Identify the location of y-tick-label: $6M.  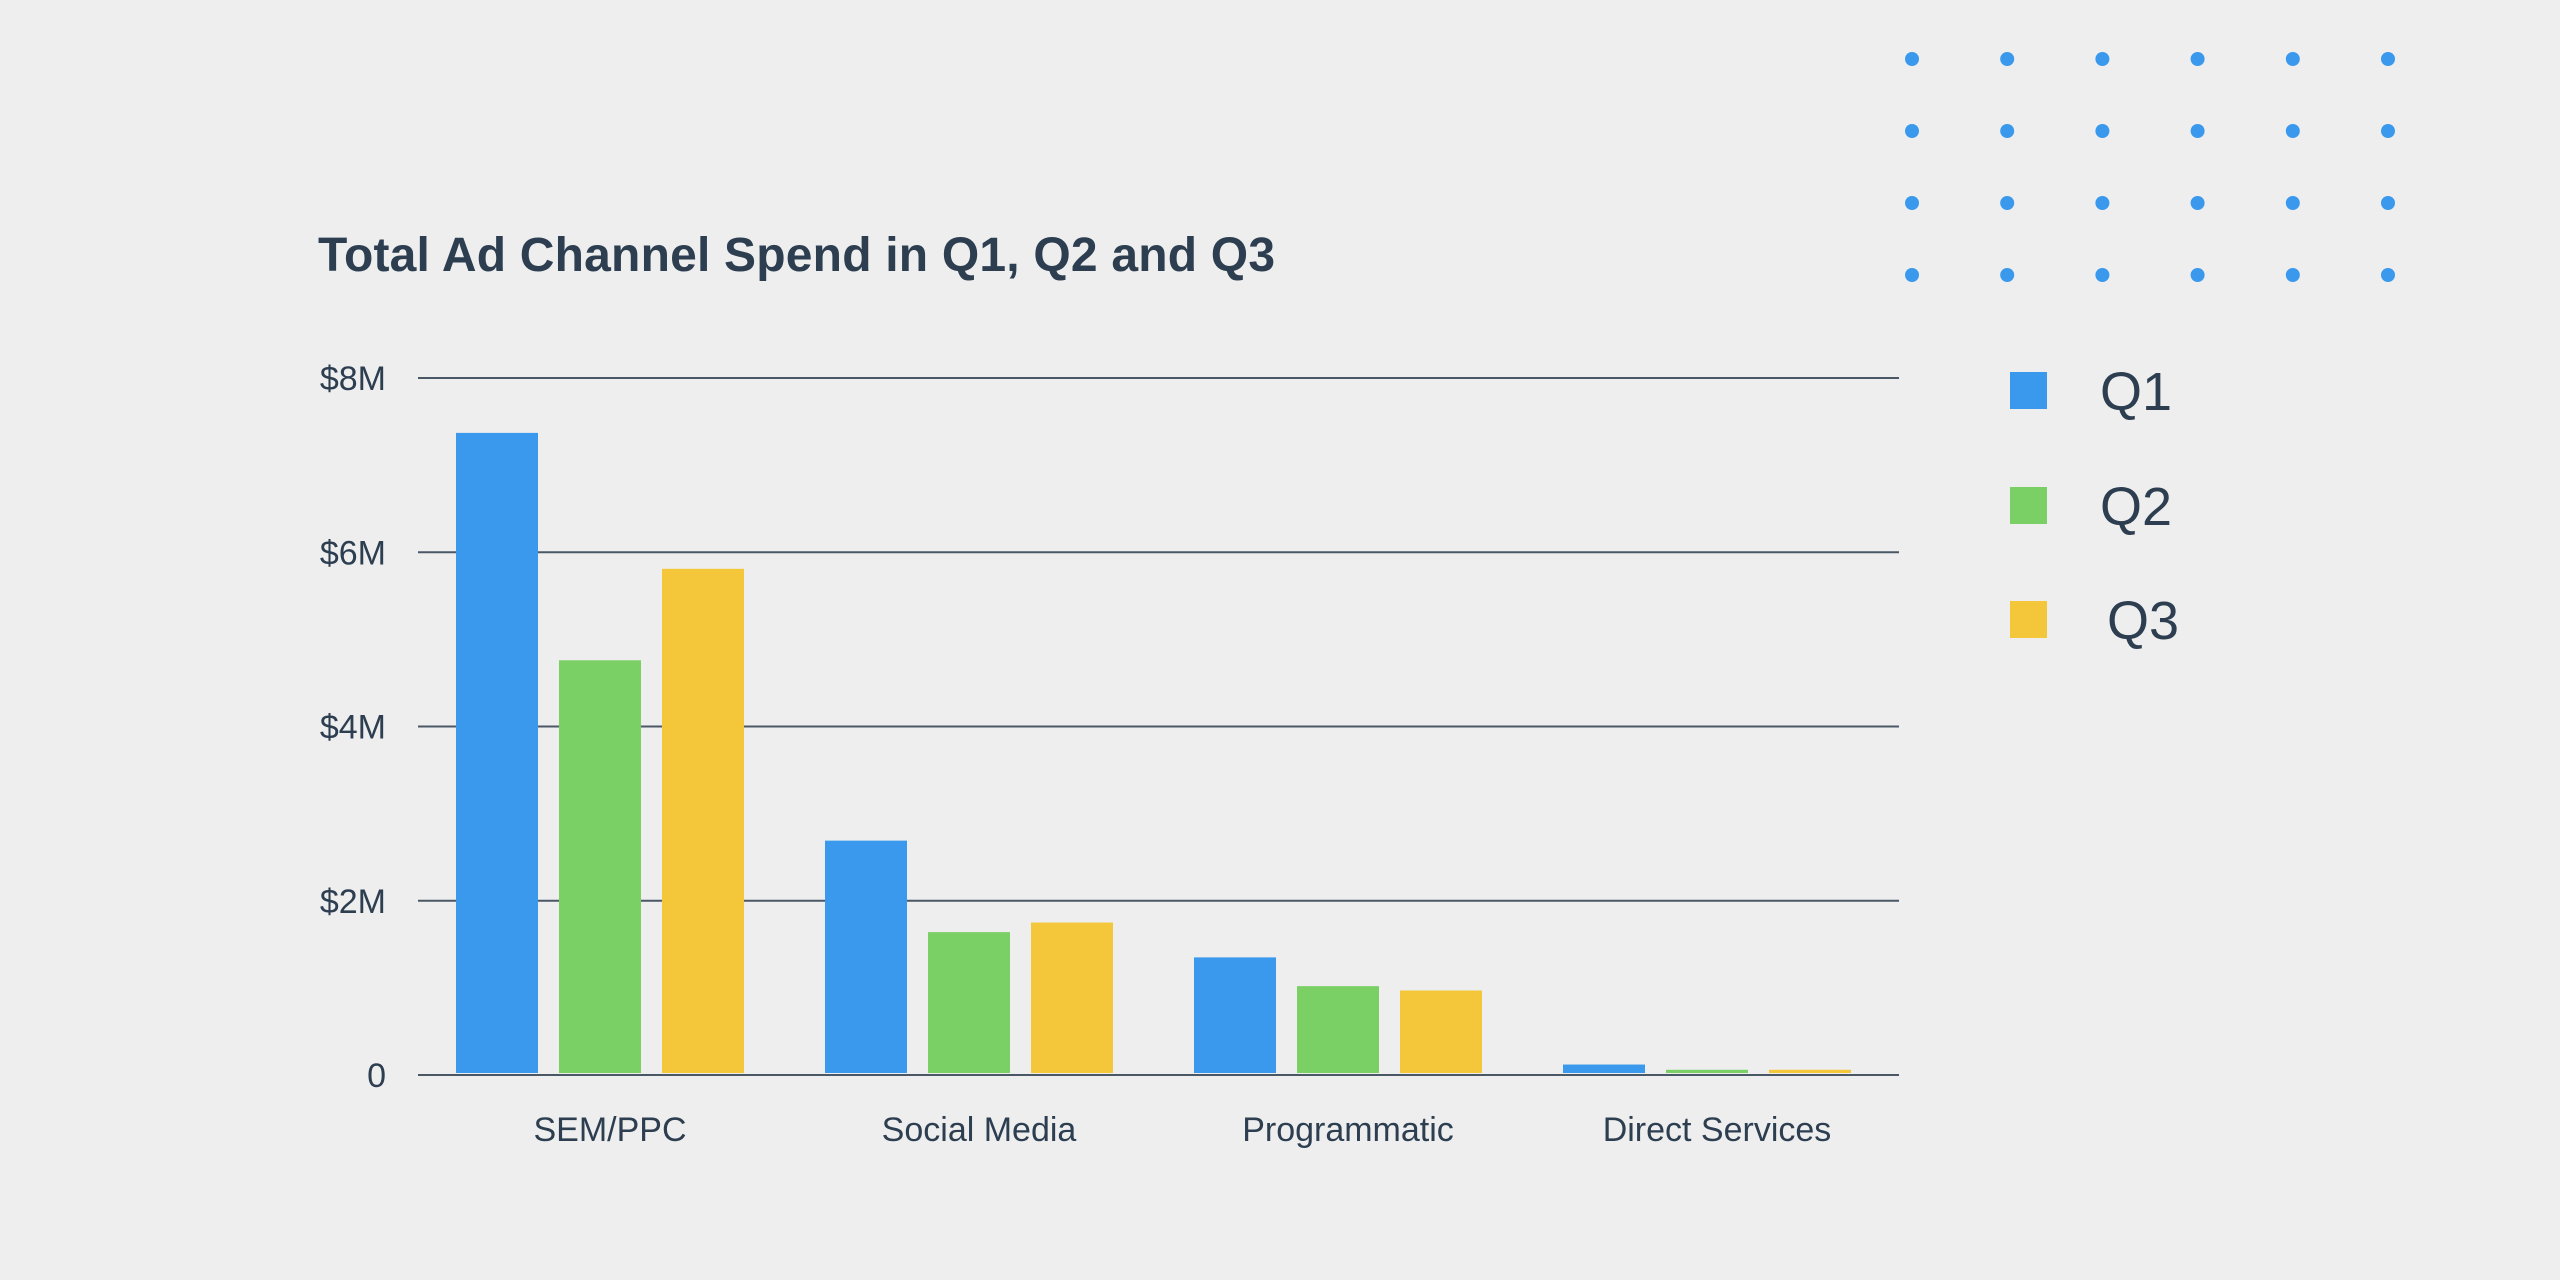
(353, 553).